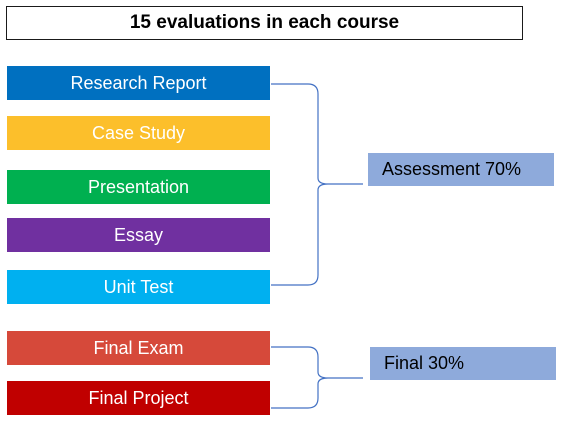 The width and height of the screenshot is (566, 431). Describe the element at coordinates (317, 184) in the screenshot. I see `assessment-bracket` at that location.